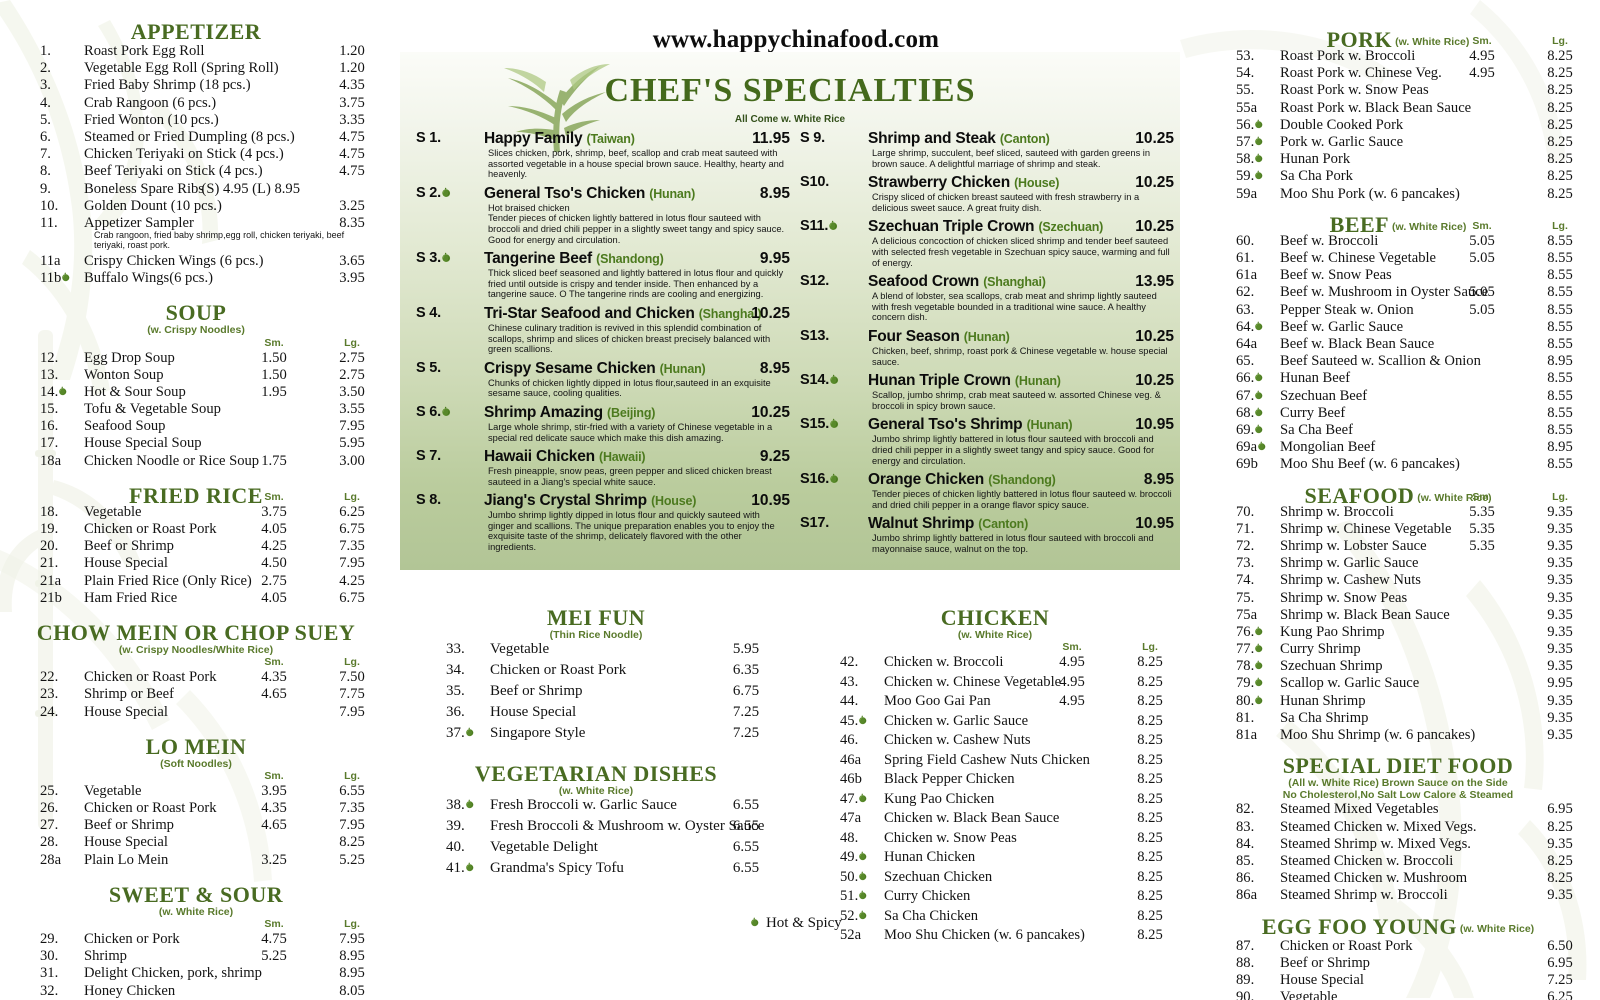 This screenshot has width=1600, height=1000. What do you see at coordinates (1398, 895) in the screenshot?
I see `menu-item-row: 86a Steamed Shrimp w. Broccoli 9.35` at bounding box center [1398, 895].